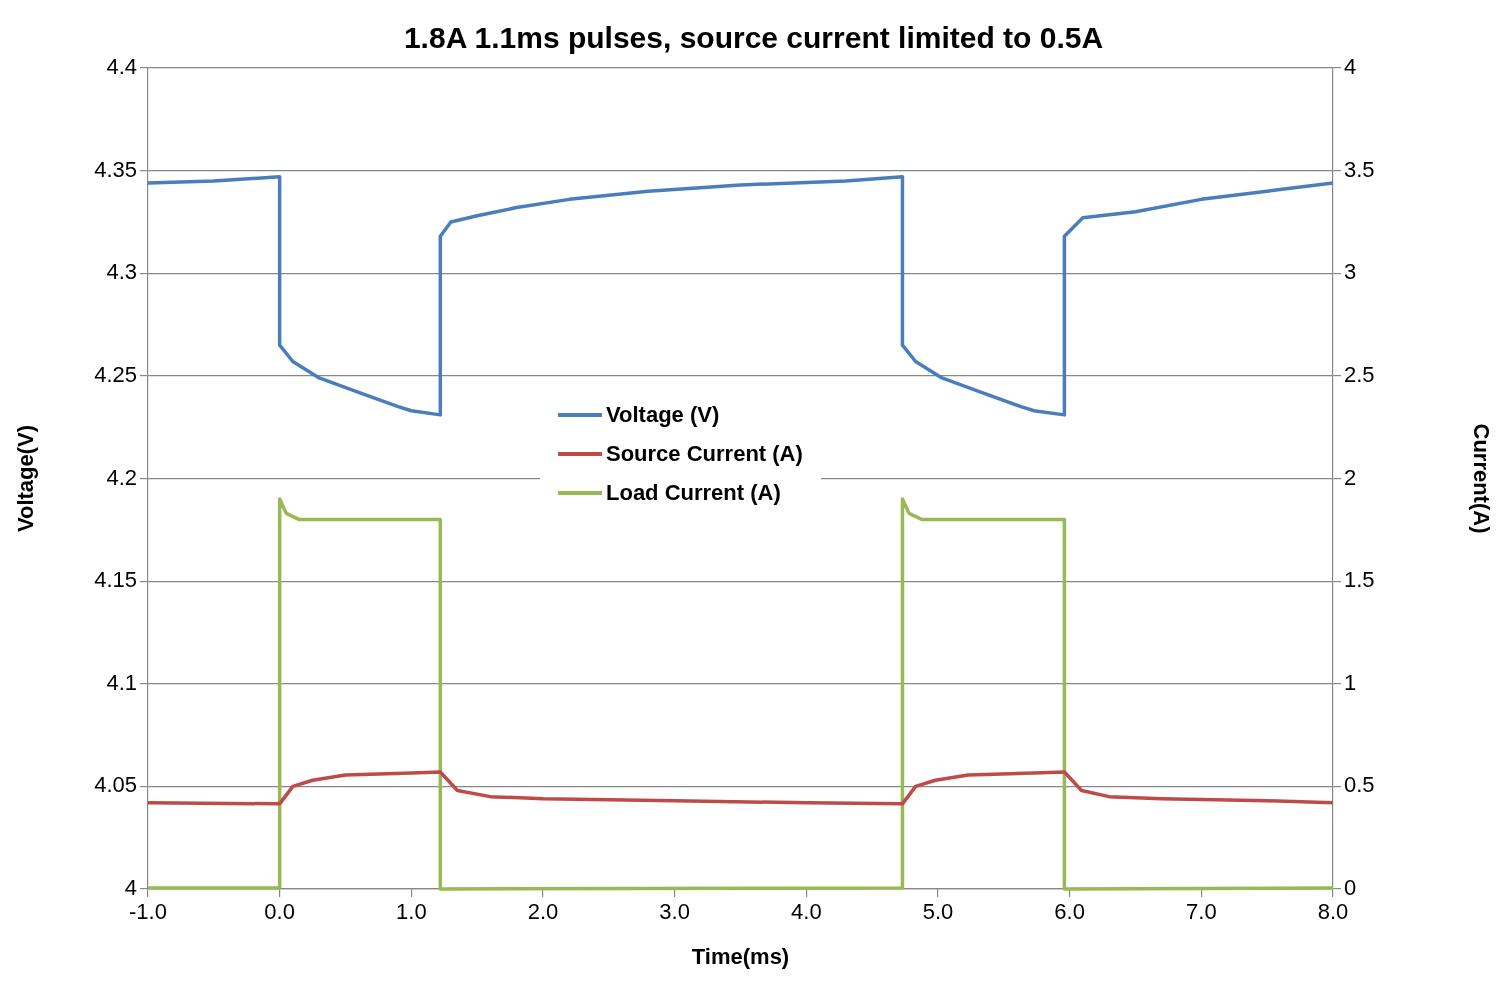  What do you see at coordinates (121, 67) in the screenshot?
I see `y-tick-label: 4.4` at bounding box center [121, 67].